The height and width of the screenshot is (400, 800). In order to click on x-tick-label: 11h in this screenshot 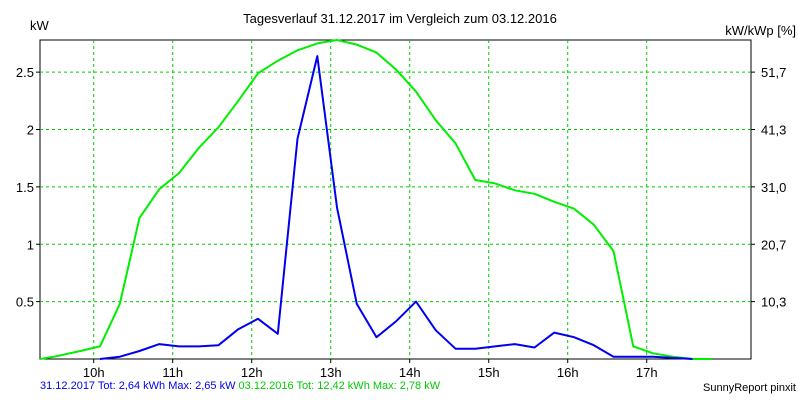, I will do `click(172, 372)`.